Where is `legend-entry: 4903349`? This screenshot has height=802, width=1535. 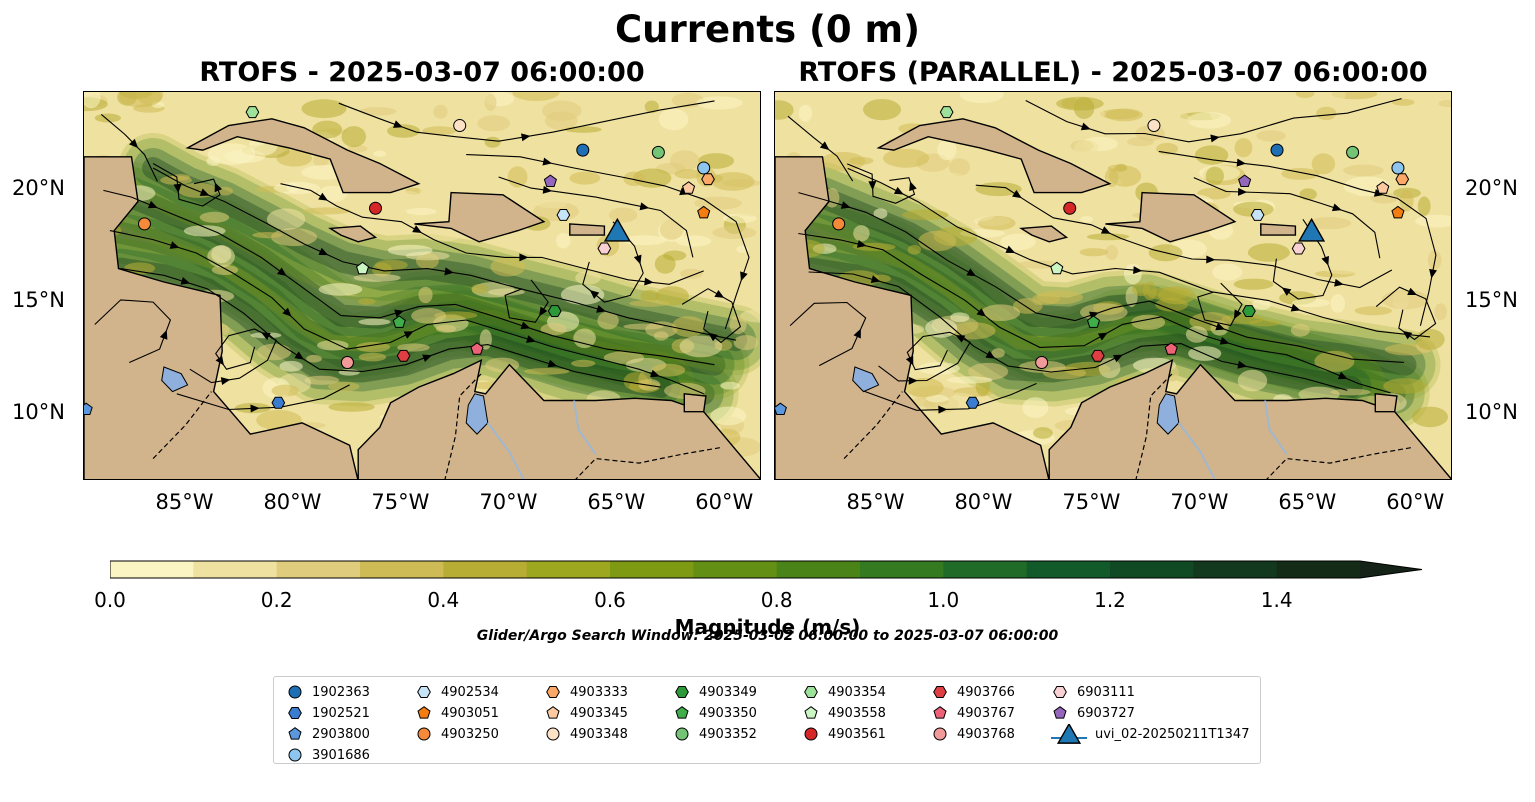
legend-entry: 4903349 is located at coordinates (715, 692).